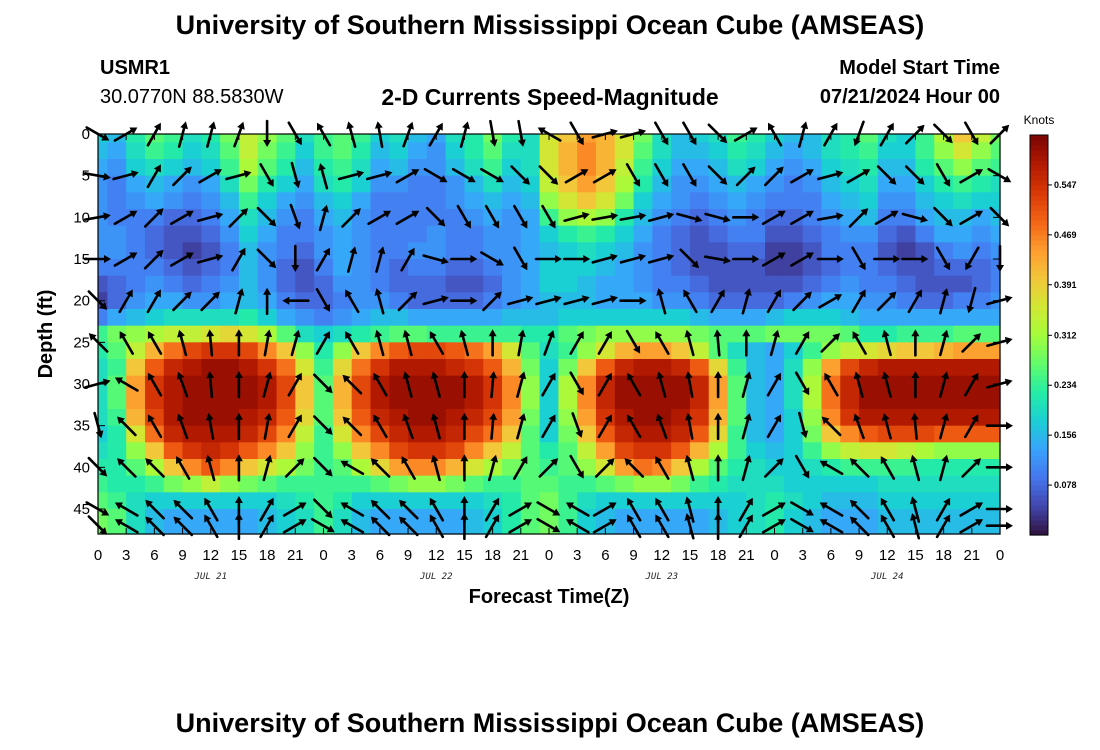  Describe the element at coordinates (98, 555) in the screenshot. I see `x-tick-label: 0` at that location.